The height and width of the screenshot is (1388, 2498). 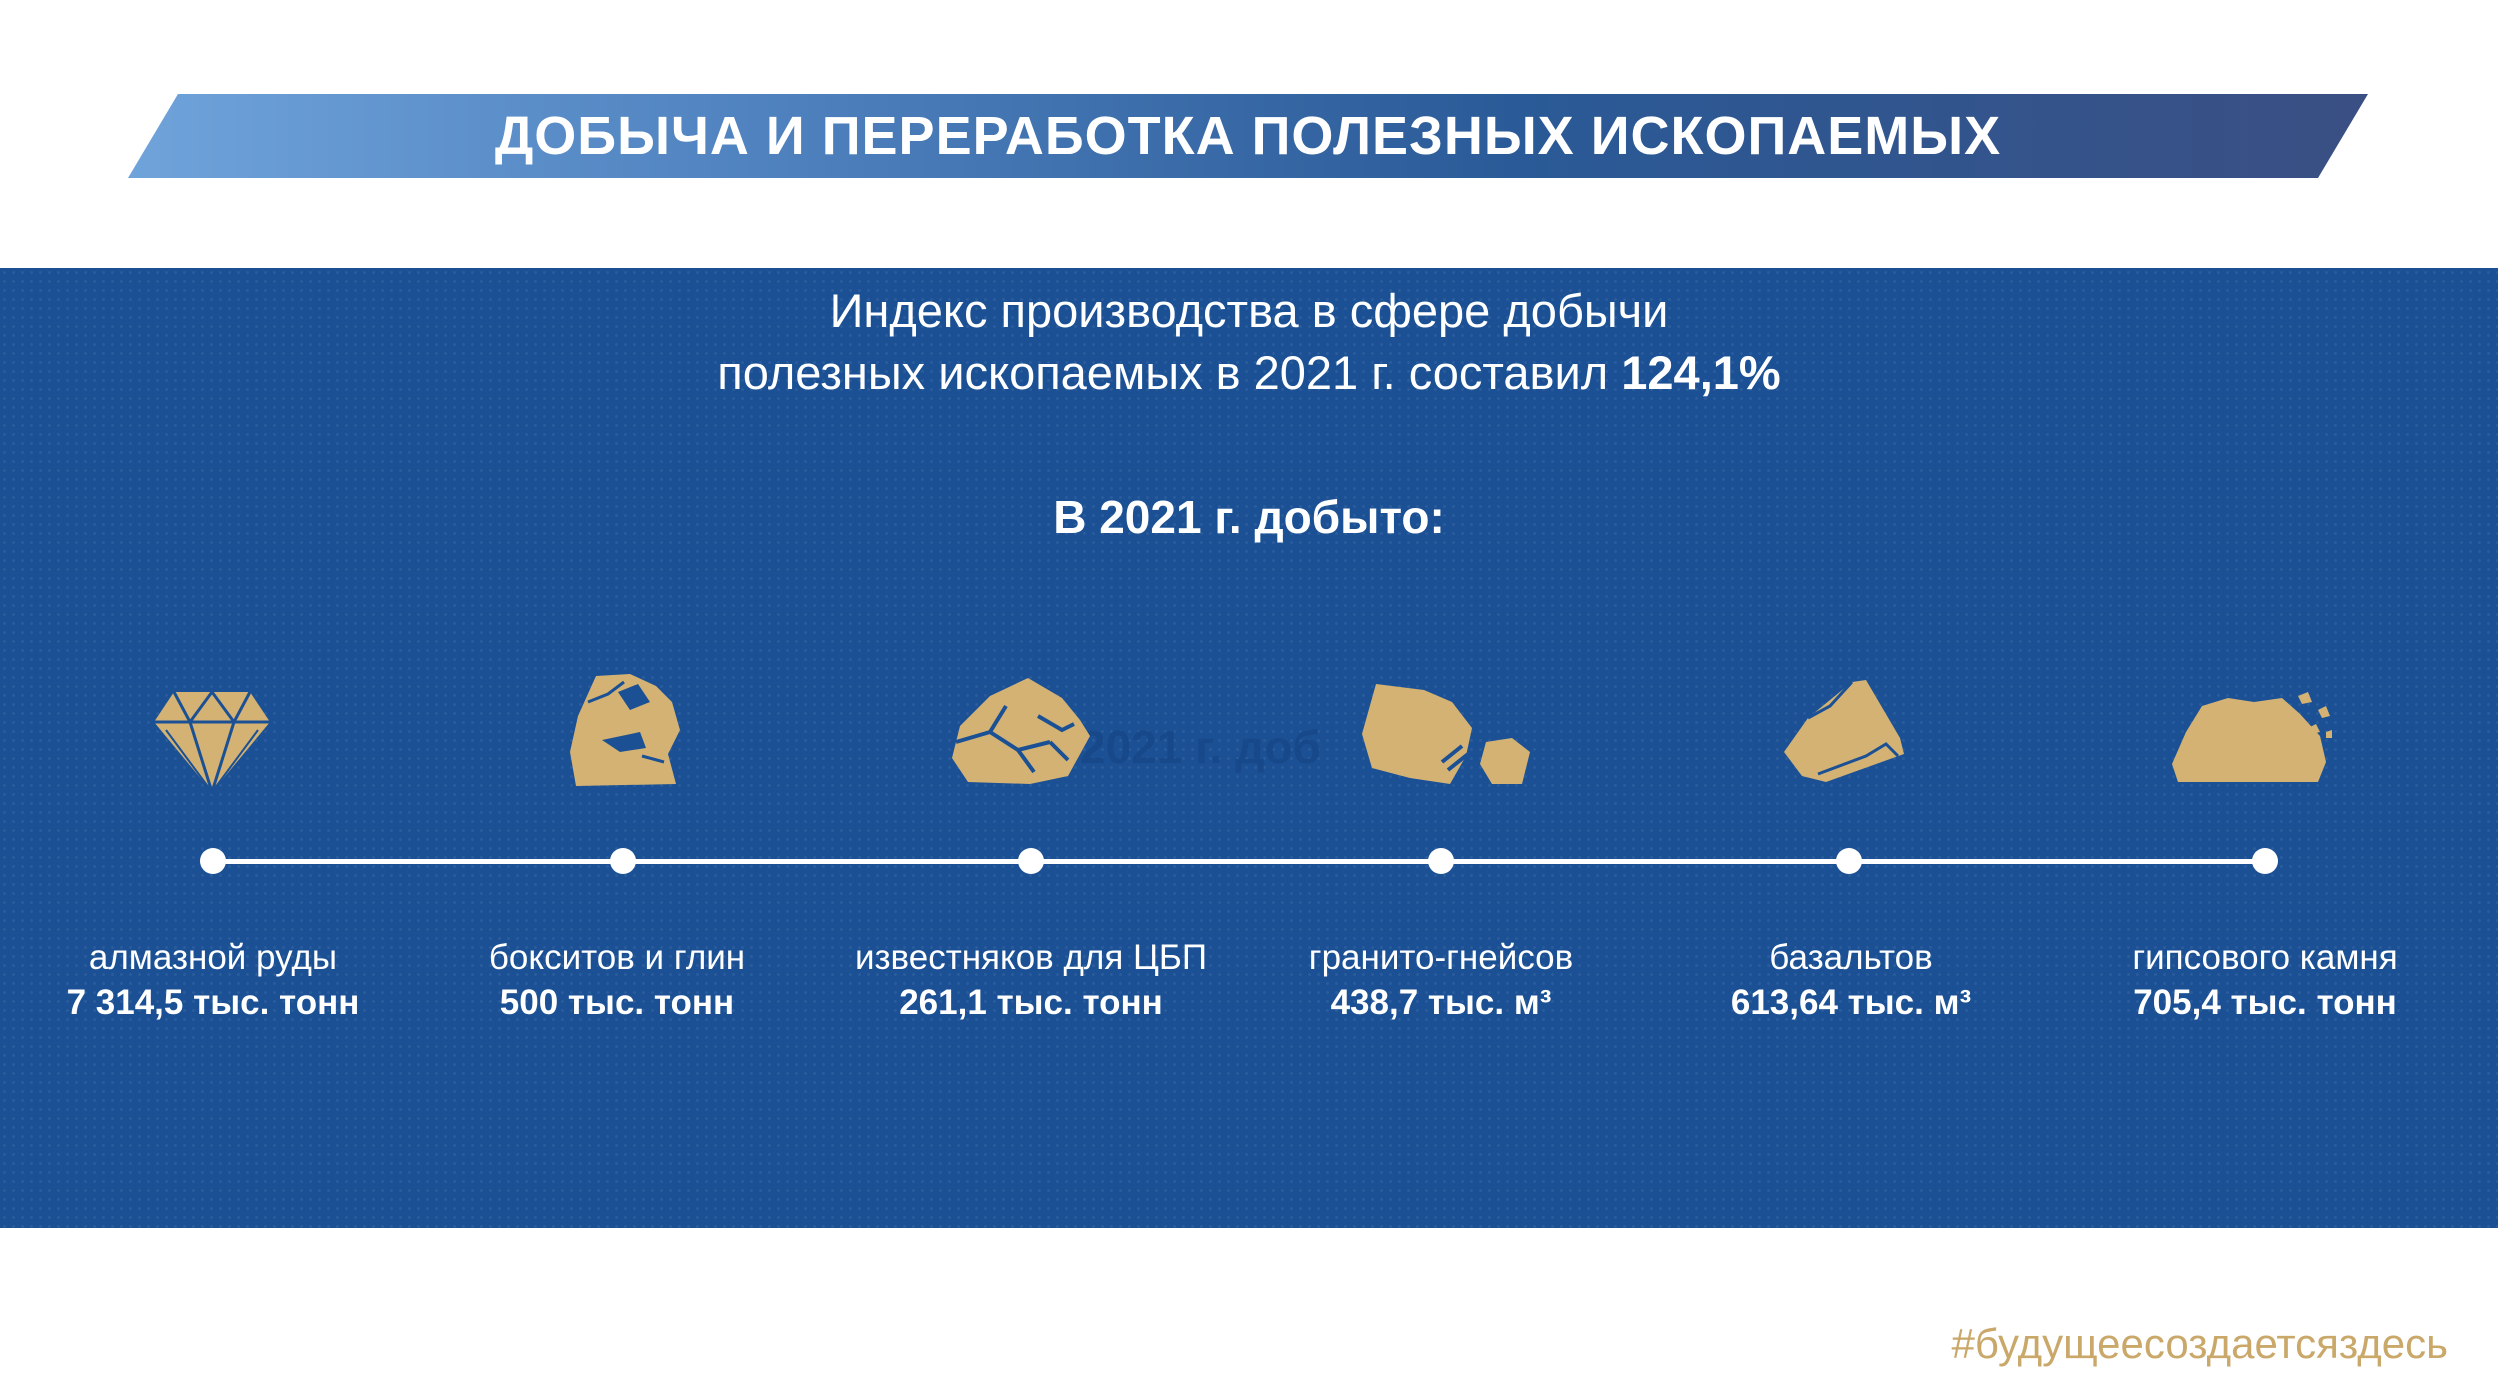 What do you see at coordinates (2199, 1343) in the screenshot?
I see `footer-hashtag: #будущеесоздаетсяздесь` at bounding box center [2199, 1343].